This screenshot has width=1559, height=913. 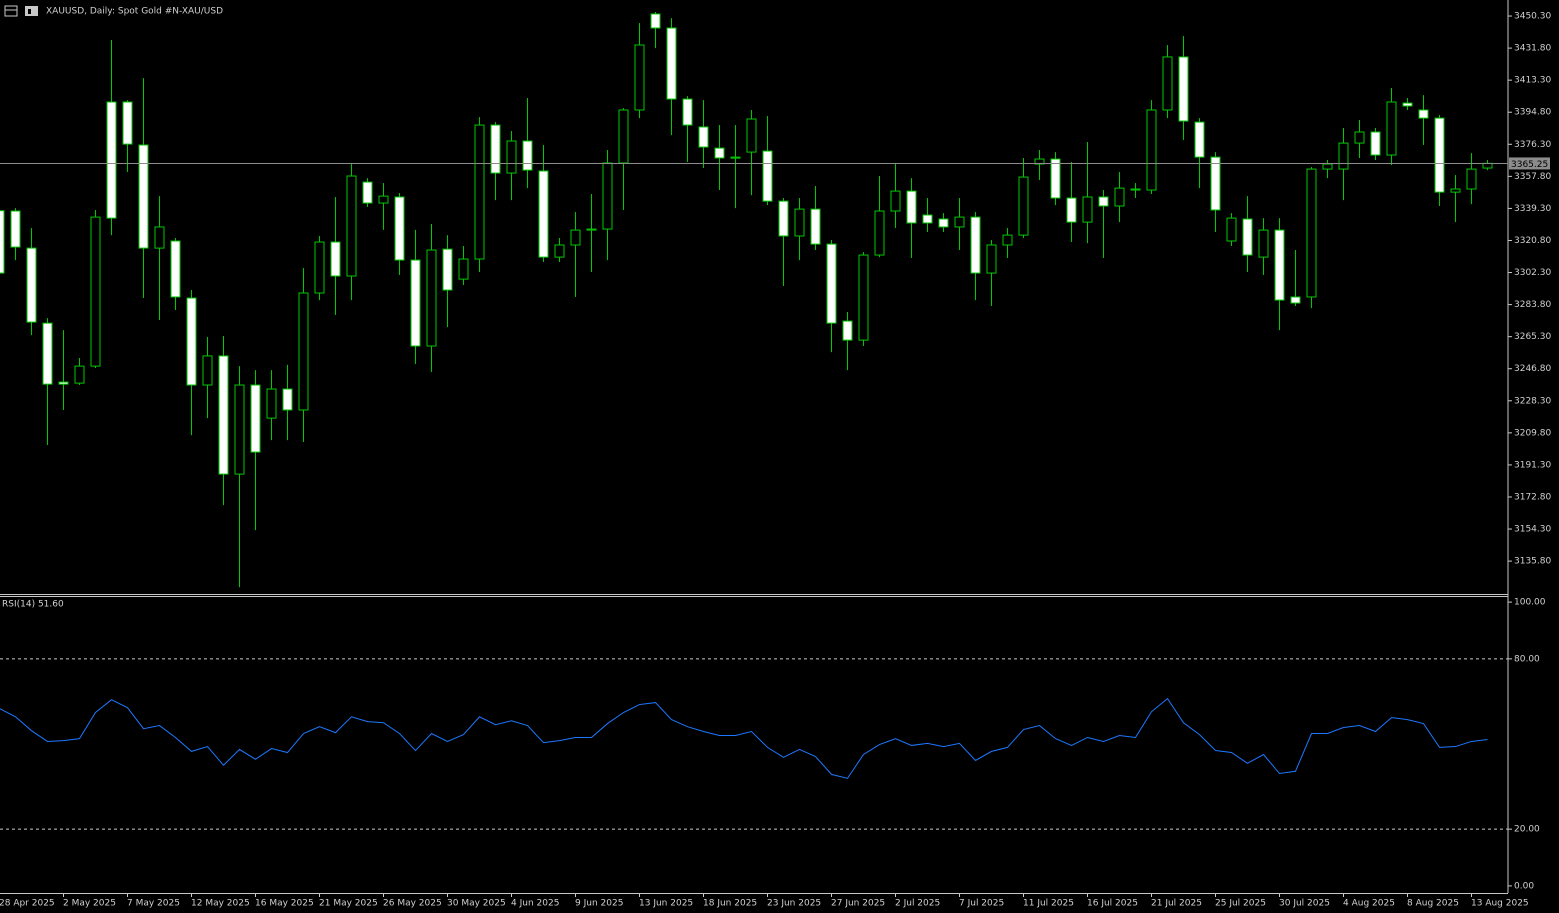 What do you see at coordinates (1532, 241) in the screenshot?
I see `y-tick-label: 3320.80` at bounding box center [1532, 241].